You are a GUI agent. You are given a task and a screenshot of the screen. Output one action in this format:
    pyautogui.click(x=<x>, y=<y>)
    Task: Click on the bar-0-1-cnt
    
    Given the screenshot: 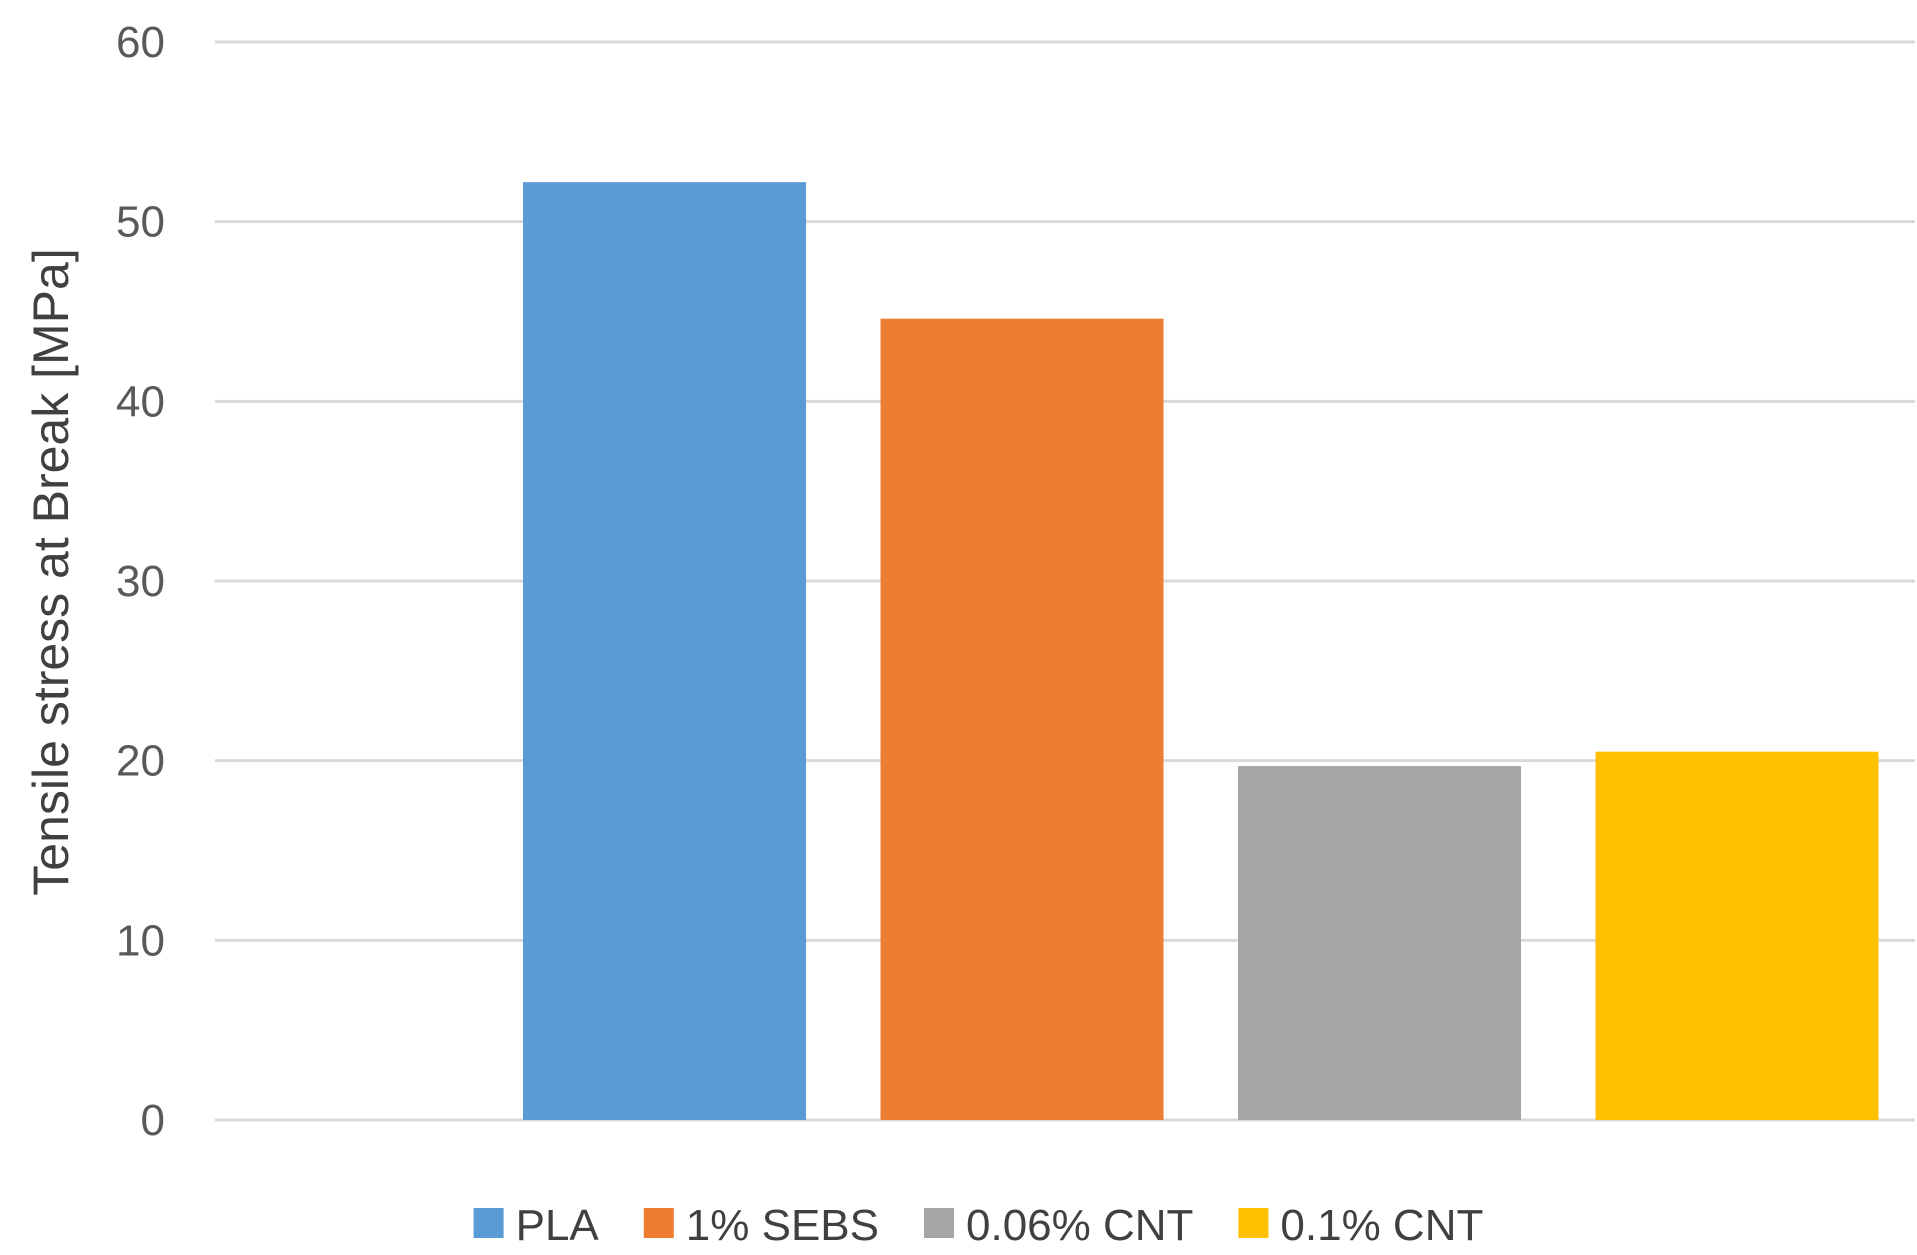 What is the action you would take?
    pyautogui.click(x=1737, y=935)
    